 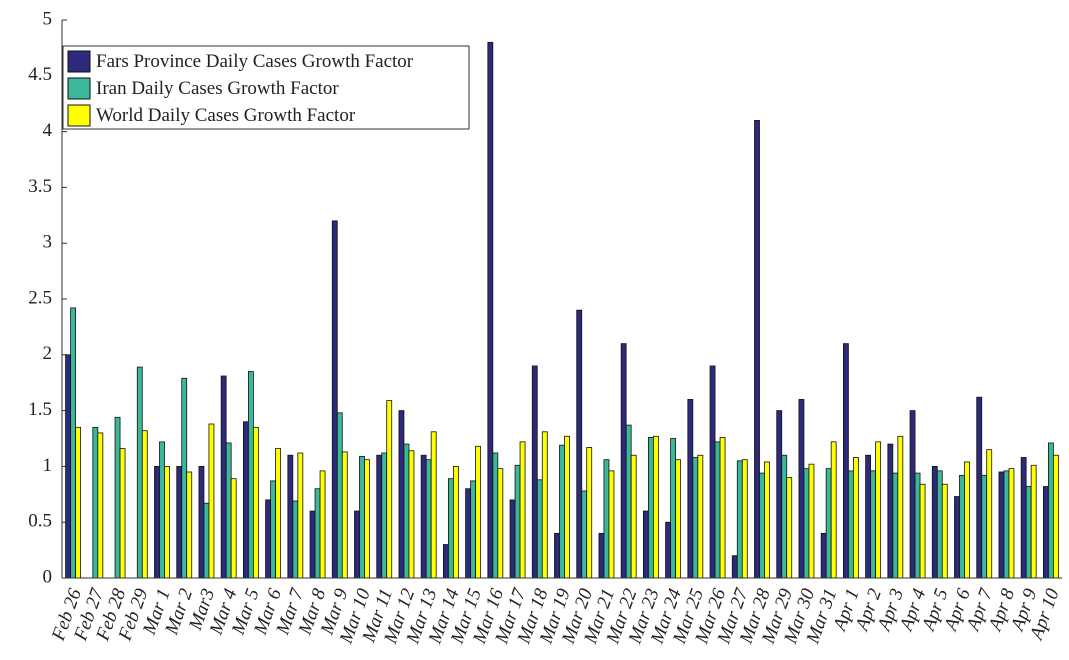 I want to click on y-tick-label: 5, so click(x=48, y=18).